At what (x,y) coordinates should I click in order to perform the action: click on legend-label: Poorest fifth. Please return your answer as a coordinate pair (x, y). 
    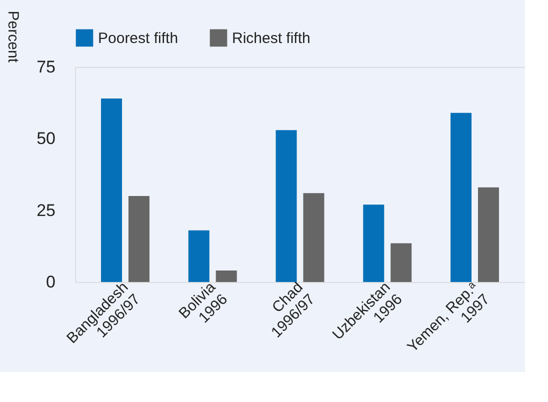
    Looking at the image, I should click on (138, 38).